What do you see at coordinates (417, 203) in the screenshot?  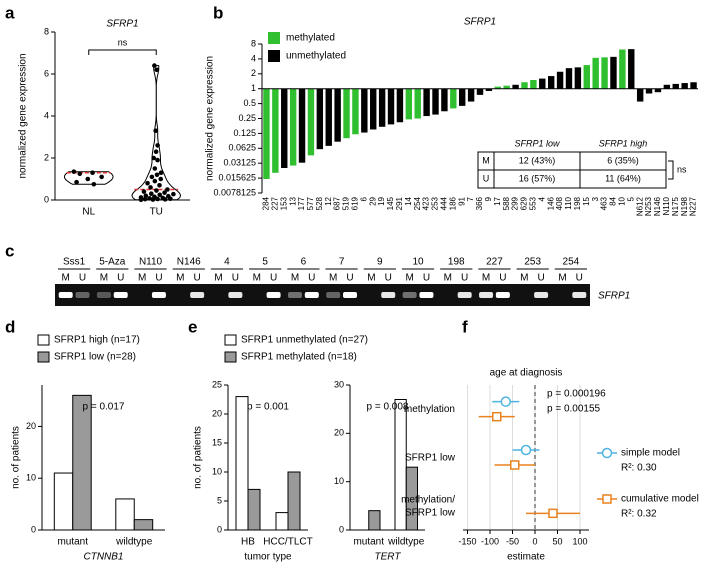 I see `x-tick-label: 254` at bounding box center [417, 203].